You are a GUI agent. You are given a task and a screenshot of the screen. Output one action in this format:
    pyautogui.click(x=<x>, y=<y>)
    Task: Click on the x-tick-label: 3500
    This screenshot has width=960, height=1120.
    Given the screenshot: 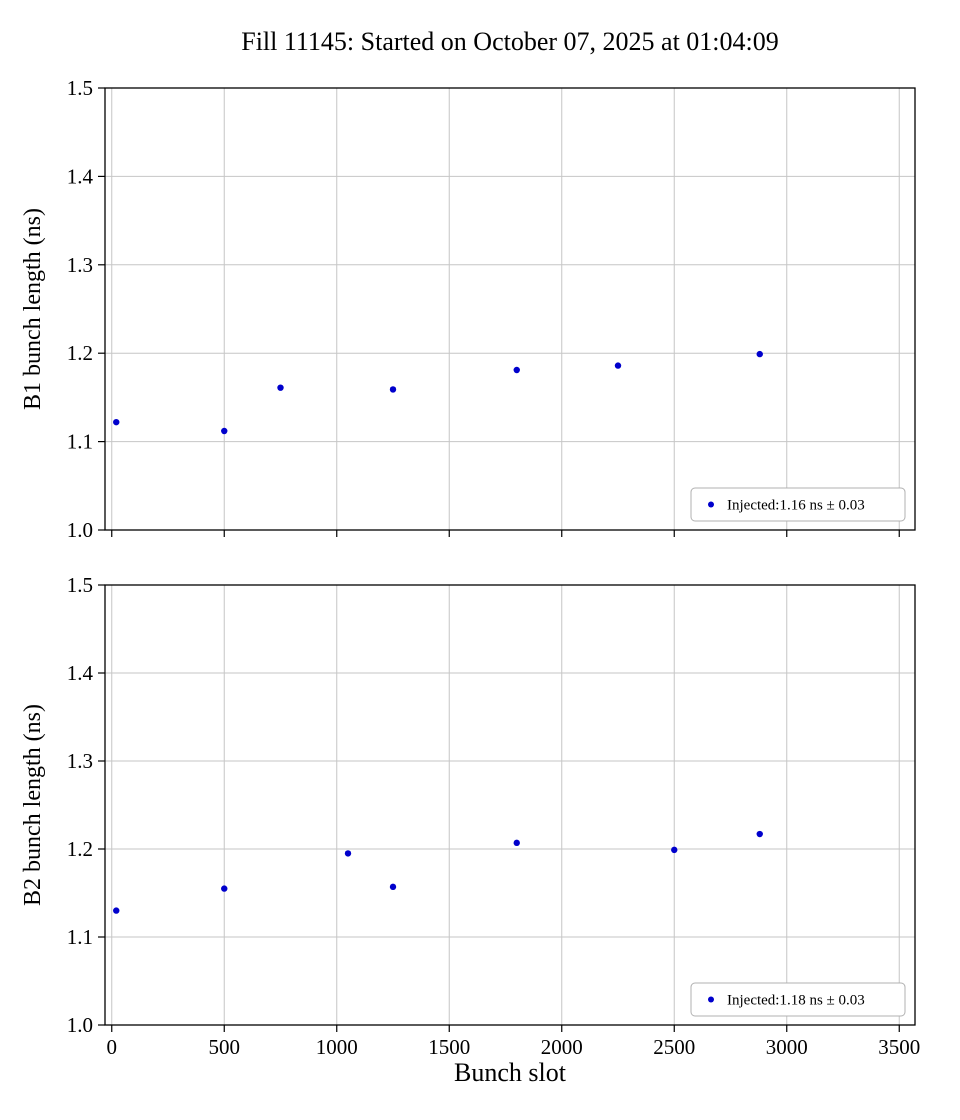 What is the action you would take?
    pyautogui.click(x=899, y=1047)
    